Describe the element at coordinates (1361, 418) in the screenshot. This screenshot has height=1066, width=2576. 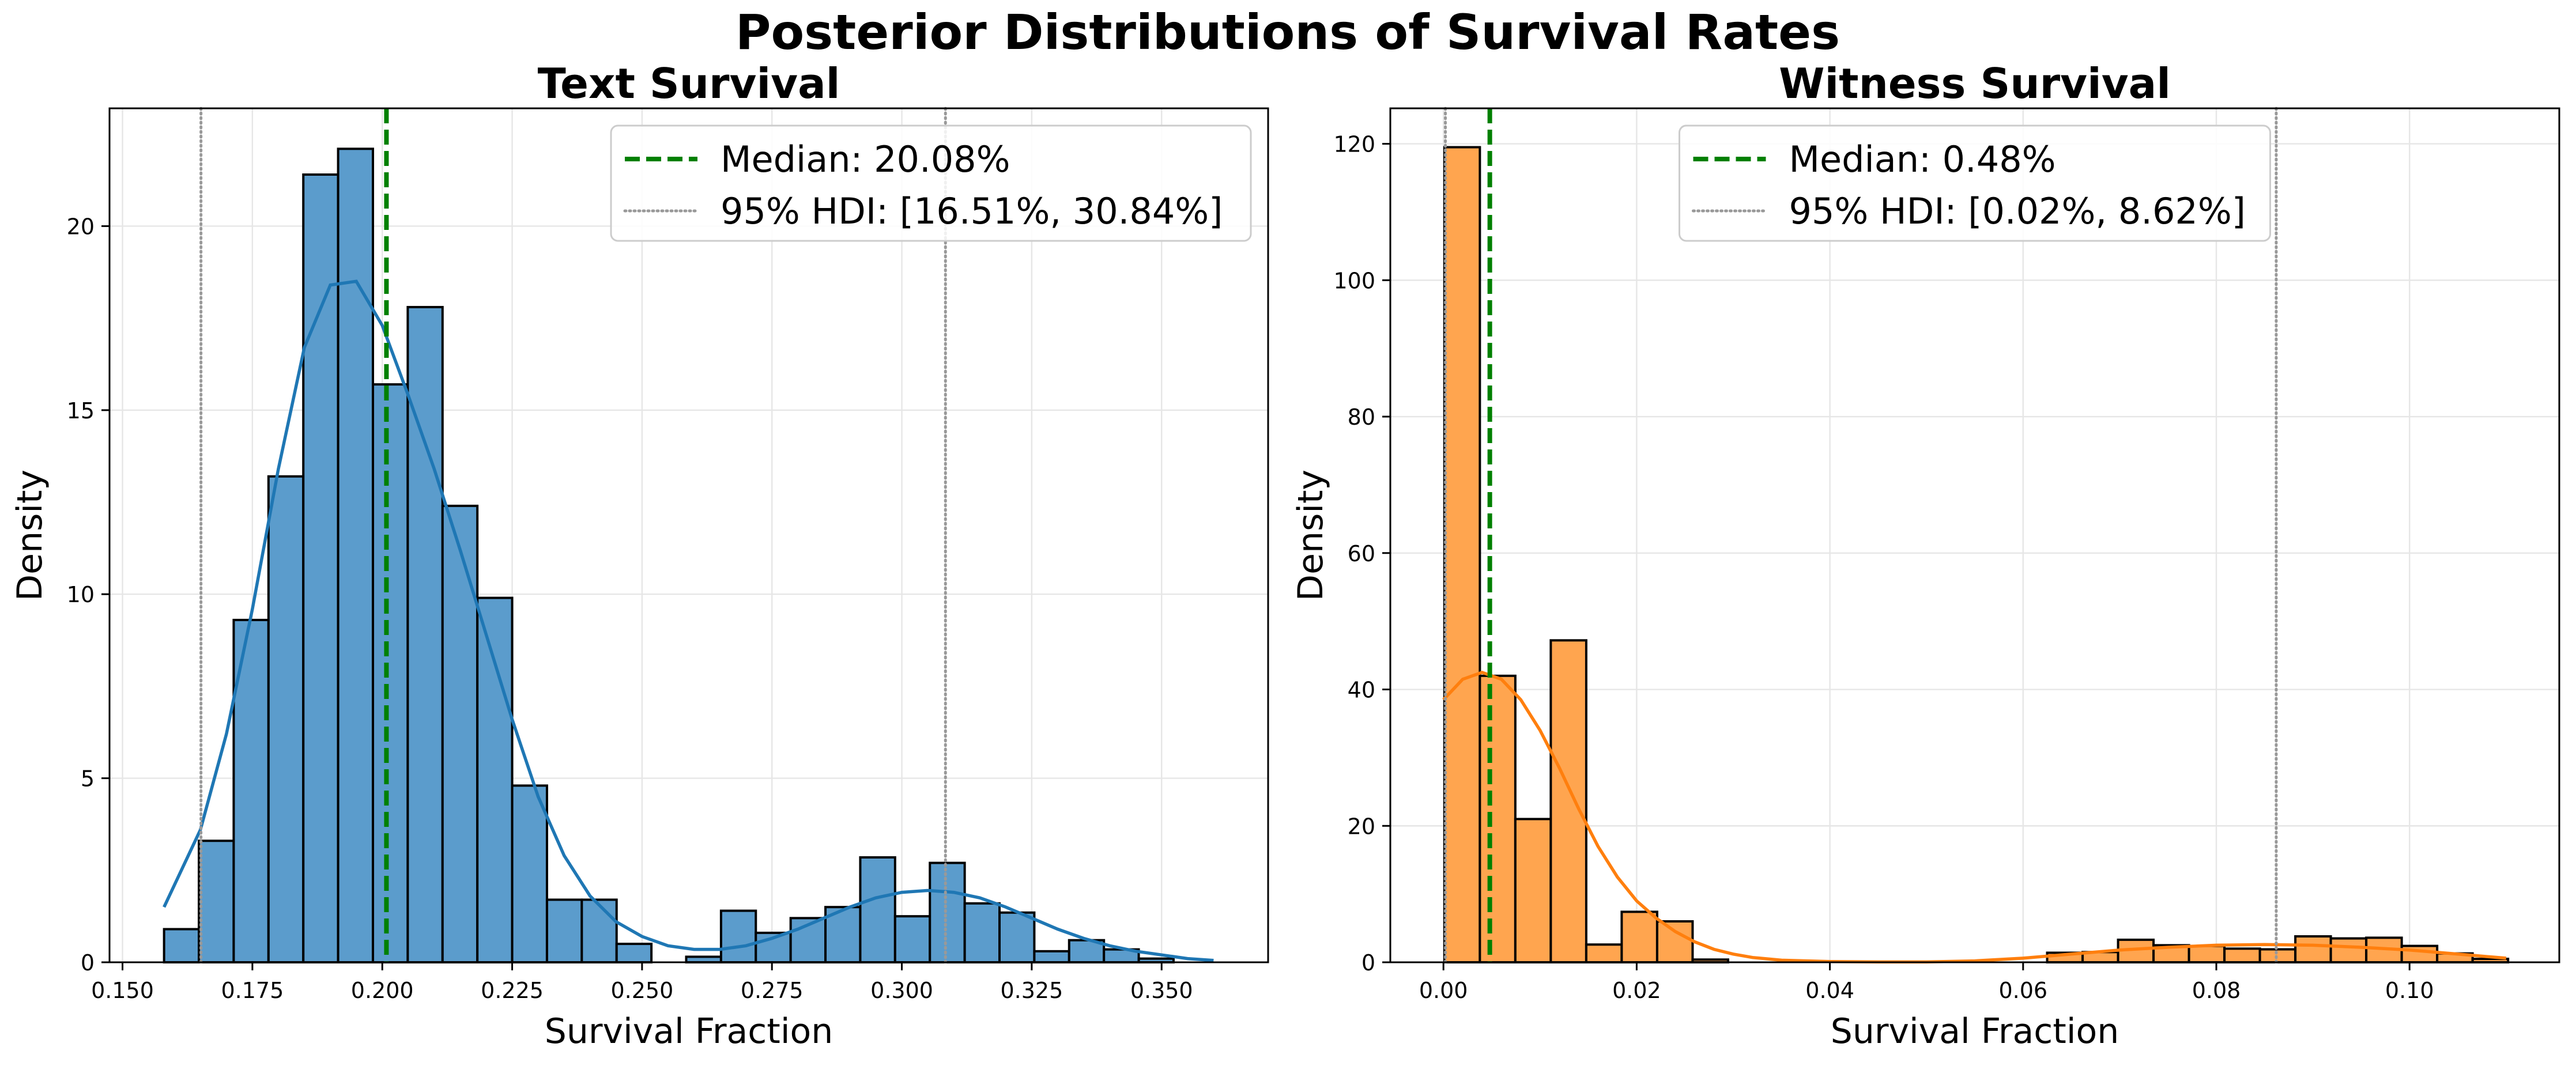
I see `y-tick-label: 80` at that location.